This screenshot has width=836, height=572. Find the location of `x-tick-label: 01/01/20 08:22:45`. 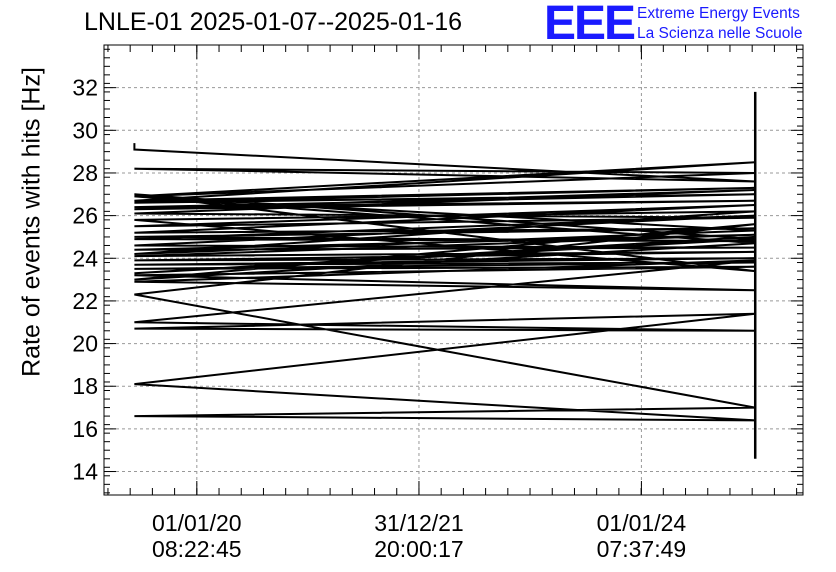

x-tick-label: 01/01/20 08:22:45 is located at coordinates (197, 536).